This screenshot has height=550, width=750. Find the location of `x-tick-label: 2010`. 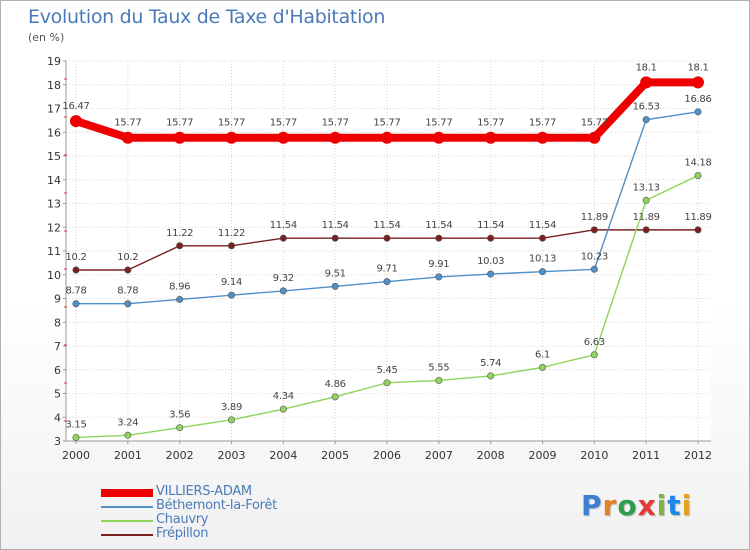

x-tick-label: 2010 is located at coordinates (594, 455).